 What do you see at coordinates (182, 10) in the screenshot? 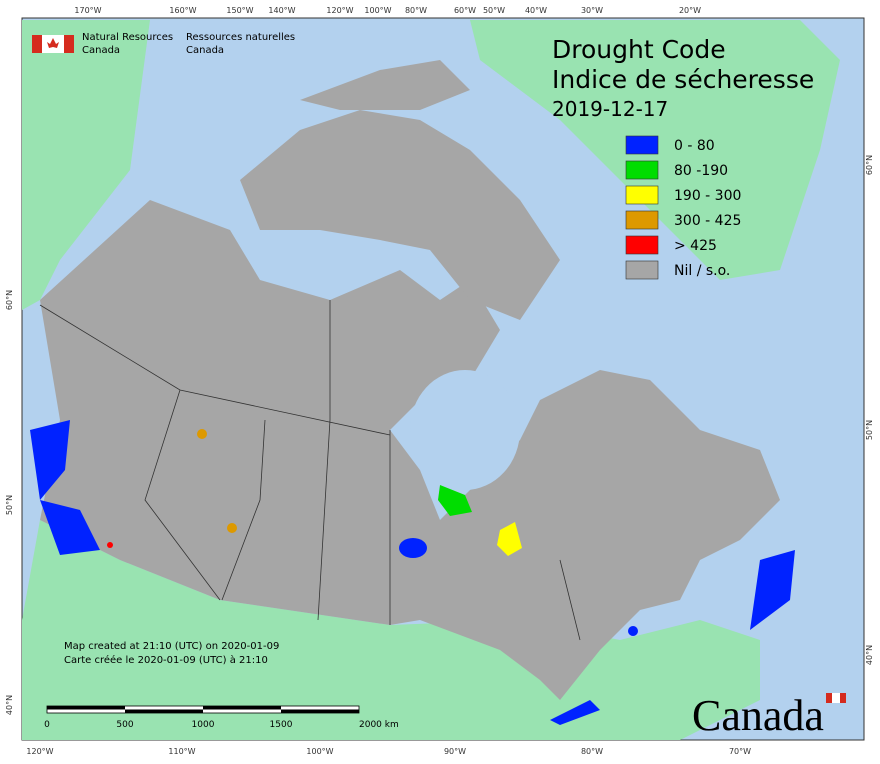
I see `longitude-label: 160°W` at bounding box center [182, 10].